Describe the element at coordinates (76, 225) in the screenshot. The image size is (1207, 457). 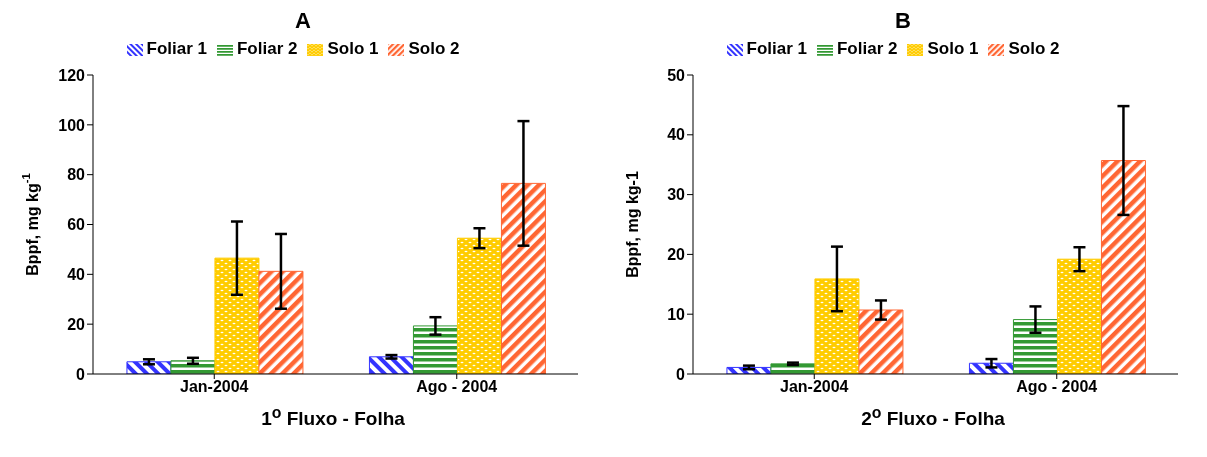
I see `y-tick-label: 60` at that location.